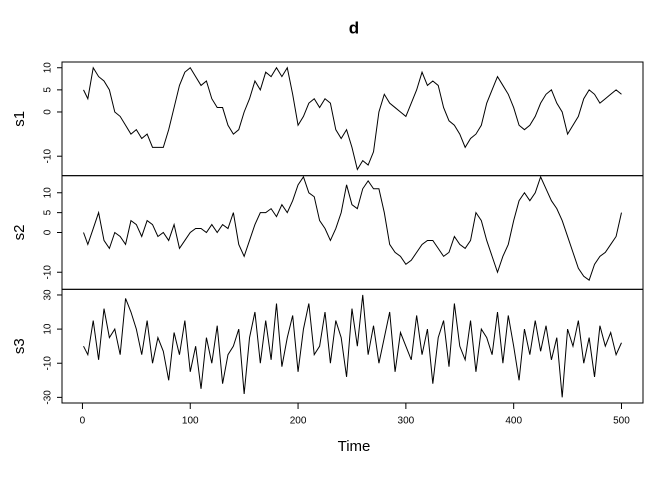  Describe the element at coordinates (83, 421) in the screenshot. I see `x-tick-label: 0` at that location.